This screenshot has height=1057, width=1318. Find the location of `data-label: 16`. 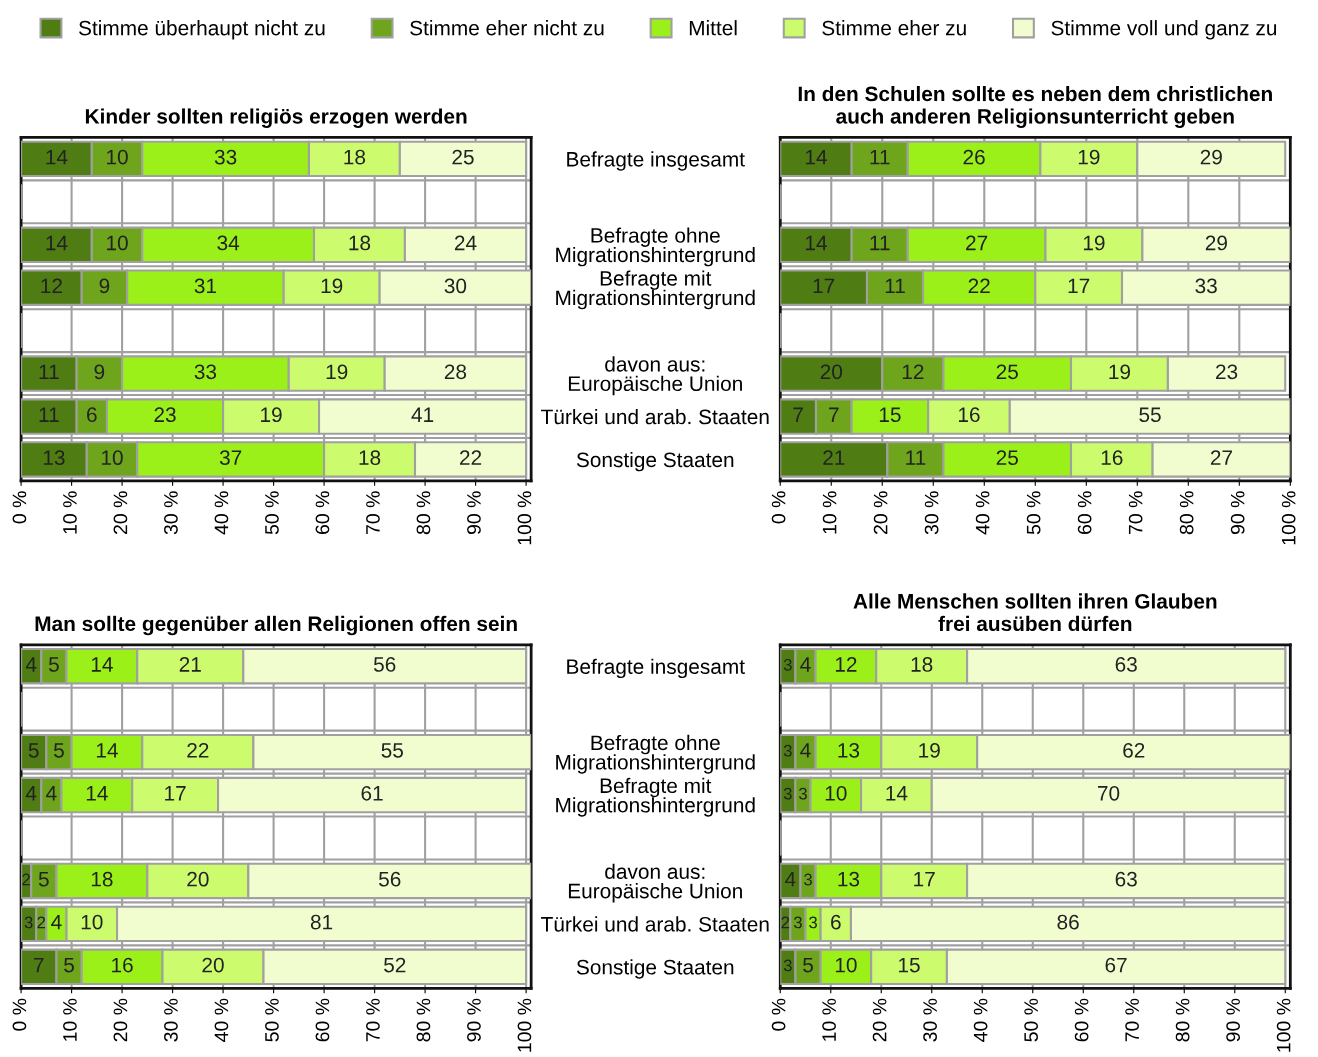

data-label: 16 is located at coordinates (122, 965).